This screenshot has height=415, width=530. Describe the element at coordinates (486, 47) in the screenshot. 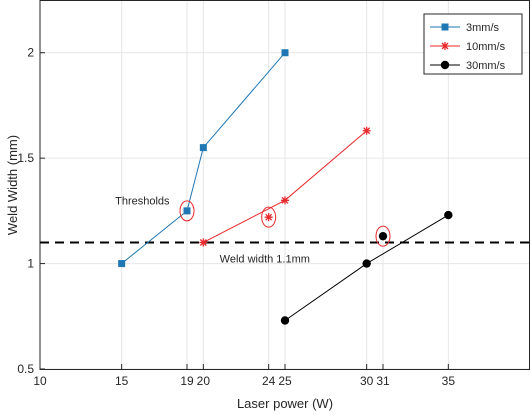

I see `legend-label: 10mm/s` at that location.